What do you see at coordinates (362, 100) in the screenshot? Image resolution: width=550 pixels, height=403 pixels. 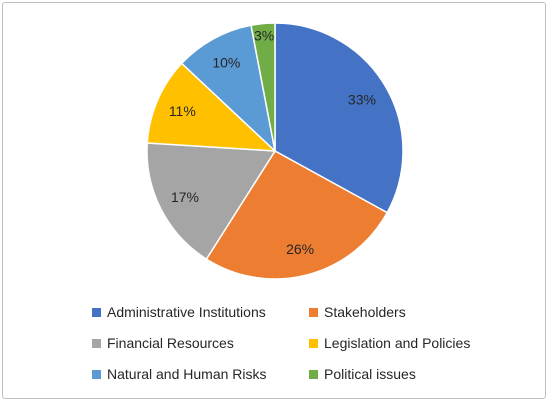 I see `data-label-administrative-institutions: 33%` at bounding box center [362, 100].